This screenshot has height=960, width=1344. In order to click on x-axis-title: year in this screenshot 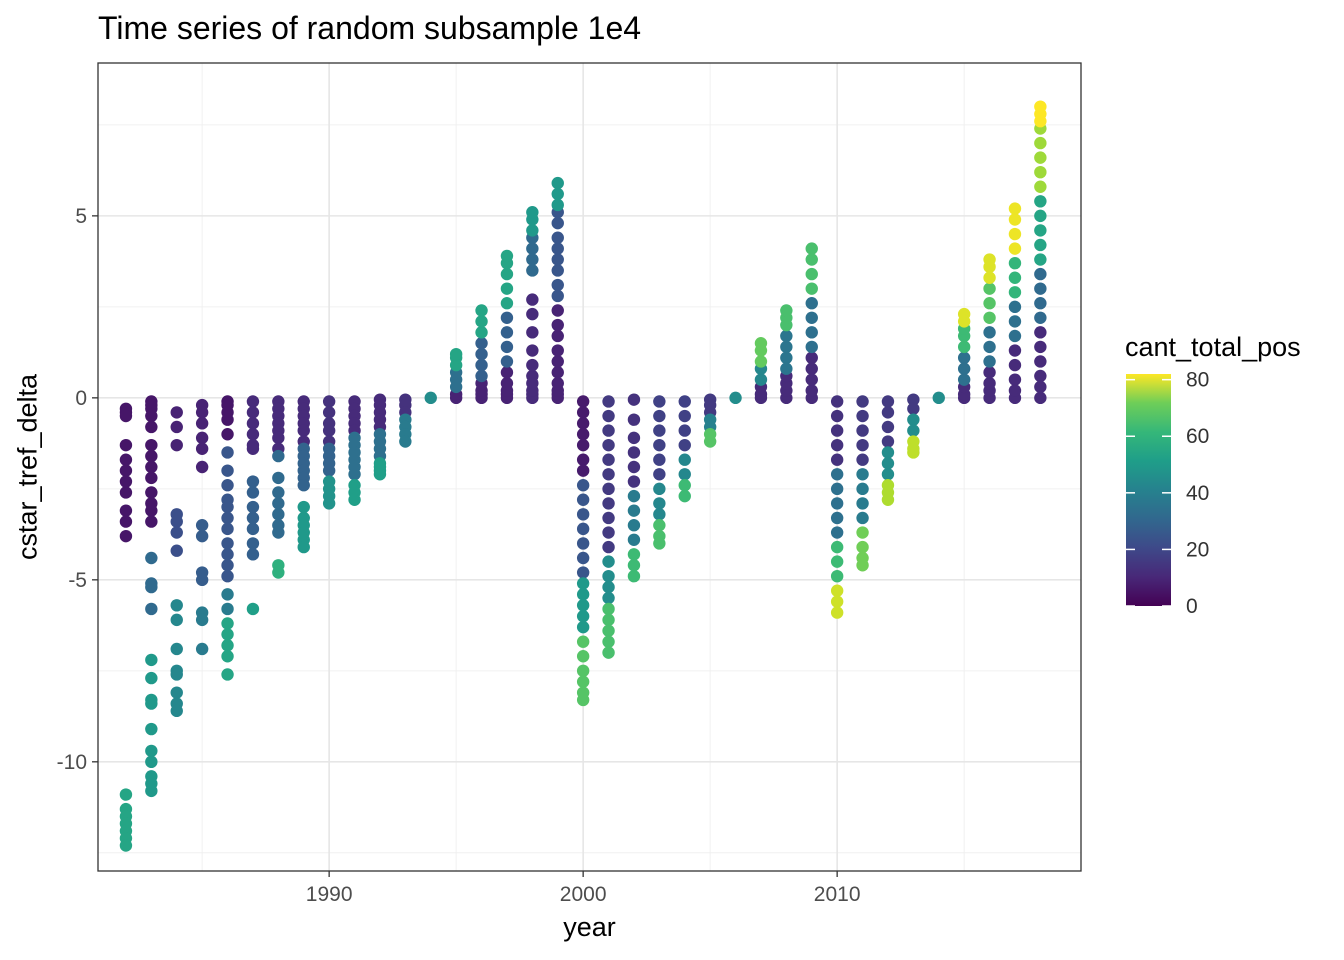, I will do `click(589, 927)`.